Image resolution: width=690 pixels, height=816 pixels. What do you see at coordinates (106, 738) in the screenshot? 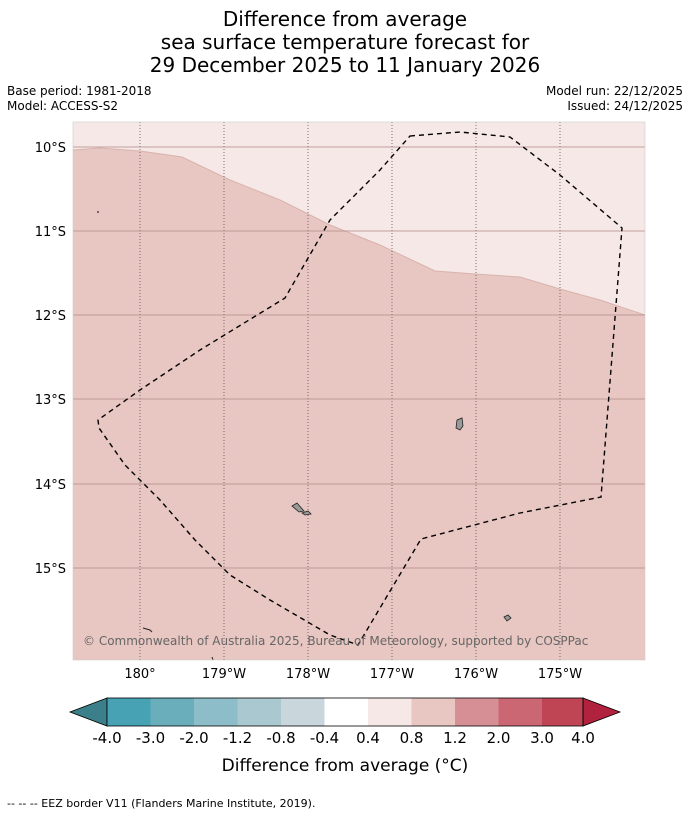
I see `colorbar-tick-label: -4.0` at bounding box center [106, 738].